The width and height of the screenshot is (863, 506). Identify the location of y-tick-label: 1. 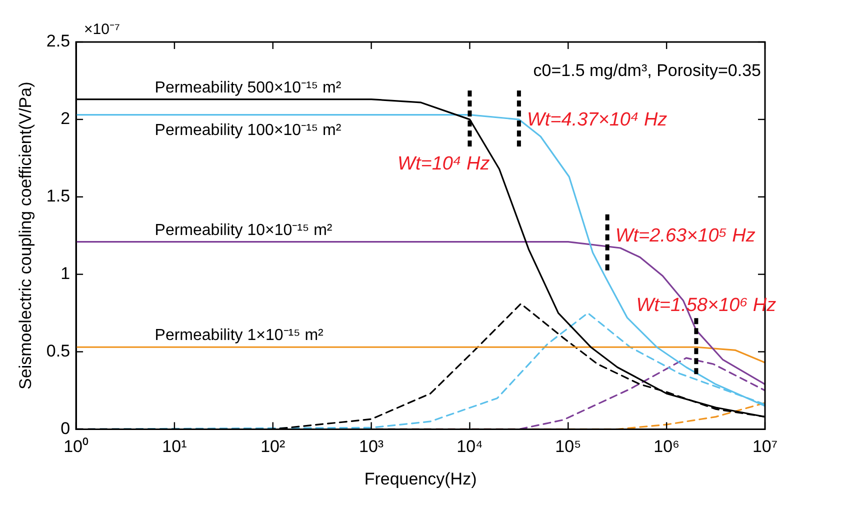
(65, 274).